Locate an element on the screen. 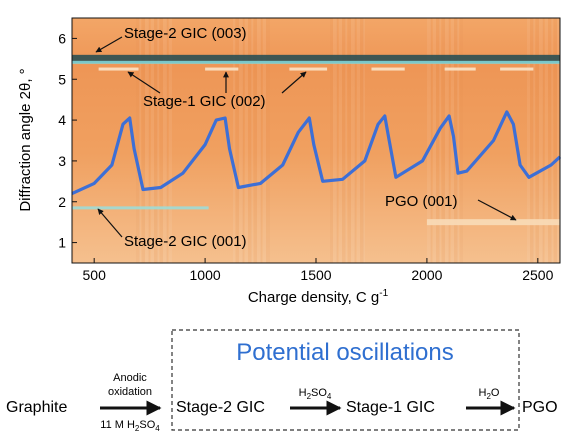  scheme-box-title: Potential oscillations is located at coordinates (344, 352).